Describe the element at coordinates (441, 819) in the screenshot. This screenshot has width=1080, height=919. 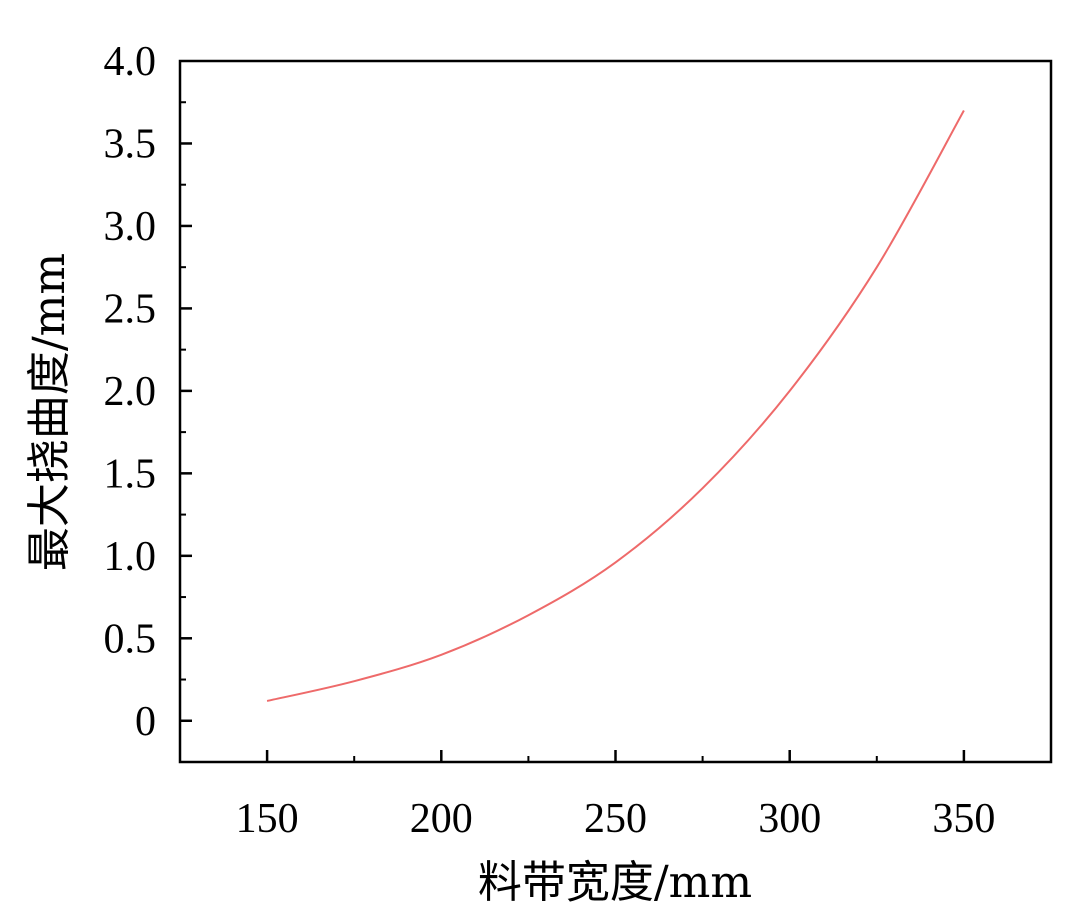
I see `x-tick-label: 200` at that location.